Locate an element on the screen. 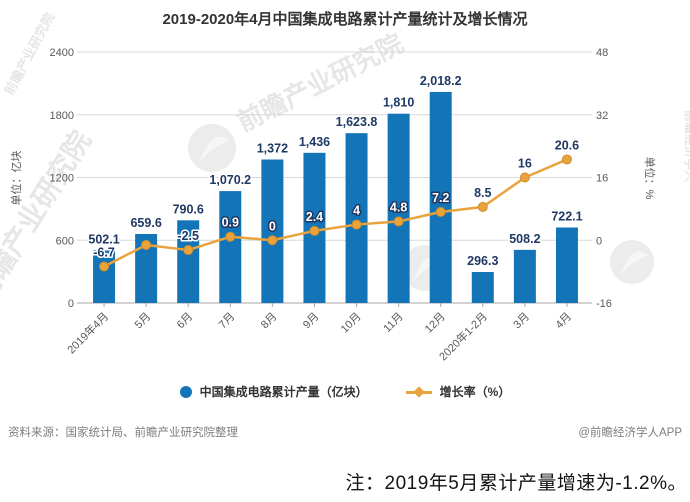  legend-item-production: 中国集成电路累计产量（亿块） is located at coordinates (273, 391).